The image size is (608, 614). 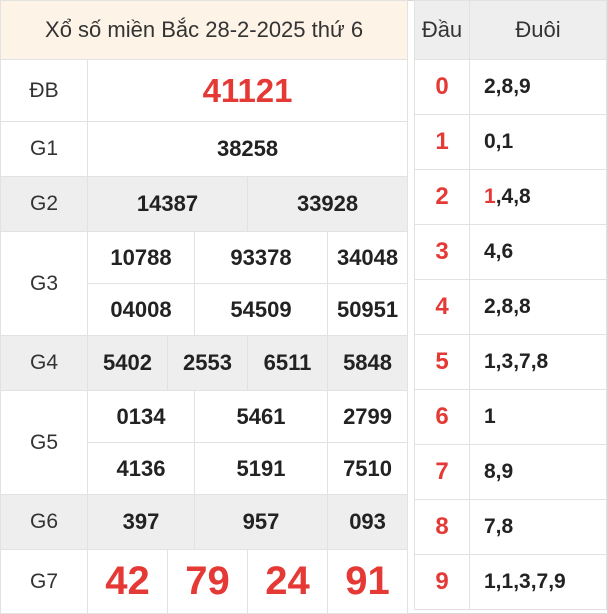 I want to click on fourth-prize-number: 5848, so click(x=367, y=363).